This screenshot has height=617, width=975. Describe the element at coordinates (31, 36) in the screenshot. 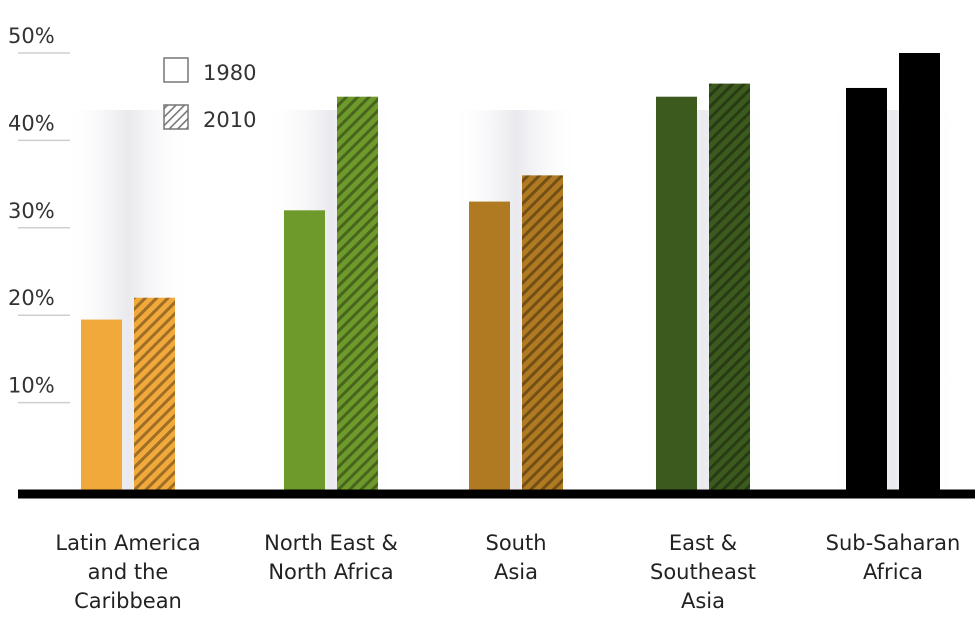

I see `y-tick-label: 50%` at that location.